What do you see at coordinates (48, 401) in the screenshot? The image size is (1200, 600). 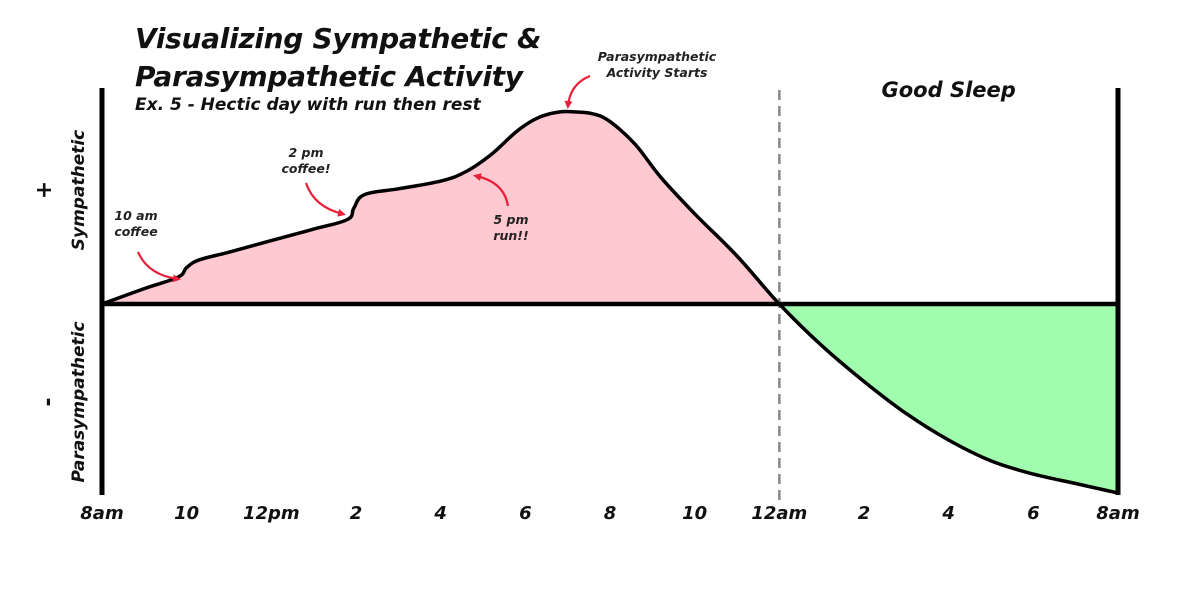 I see `negative-sign: -` at bounding box center [48, 401].